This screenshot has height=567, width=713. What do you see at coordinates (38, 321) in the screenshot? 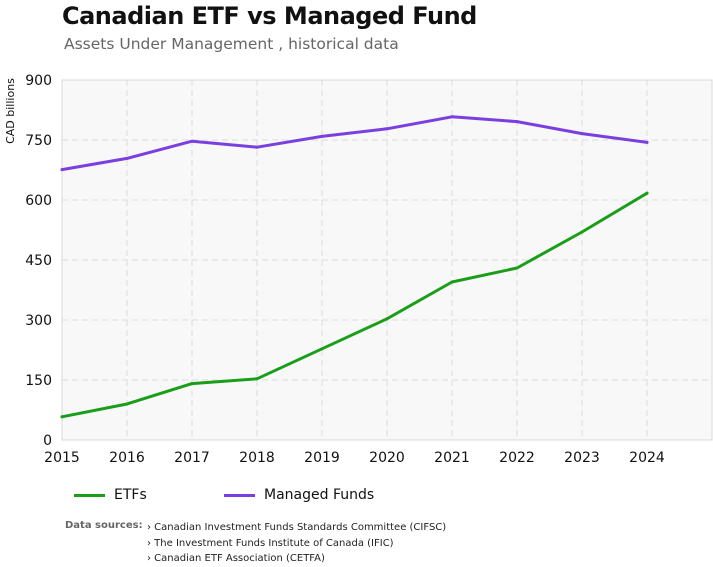
I see `y-tick-label: 300` at bounding box center [38, 321].